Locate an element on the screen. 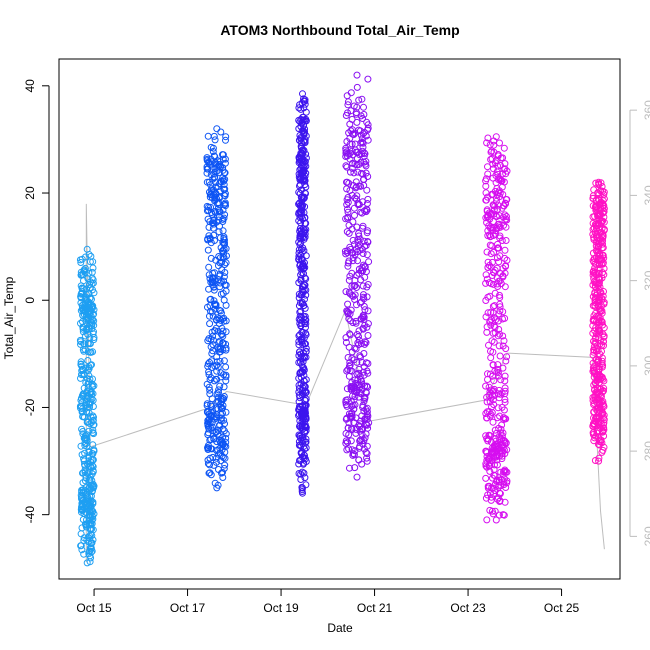  y-tick-label: 40 is located at coordinates (30, 86).